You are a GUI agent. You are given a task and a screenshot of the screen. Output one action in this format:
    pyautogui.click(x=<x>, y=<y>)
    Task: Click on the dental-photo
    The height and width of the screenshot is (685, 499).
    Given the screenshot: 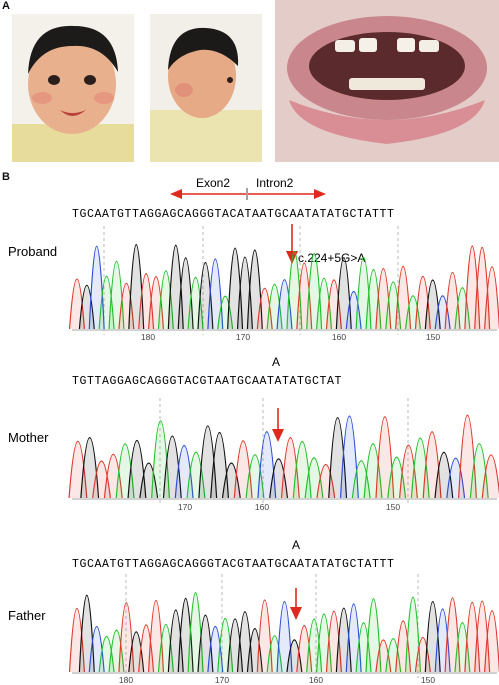 What is the action you would take?
    pyautogui.click(x=387, y=81)
    